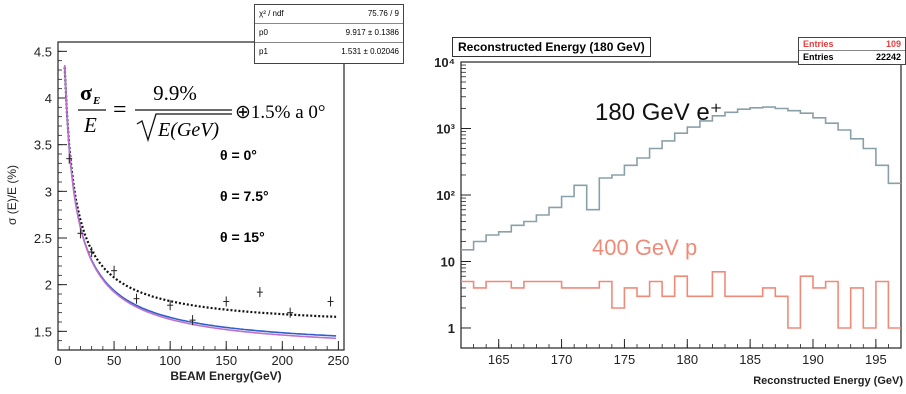 Image resolution: width=906 pixels, height=394 pixels. Describe the element at coordinates (43, 145) in the screenshot. I see `left-y-tick-label: 3.5` at that location.